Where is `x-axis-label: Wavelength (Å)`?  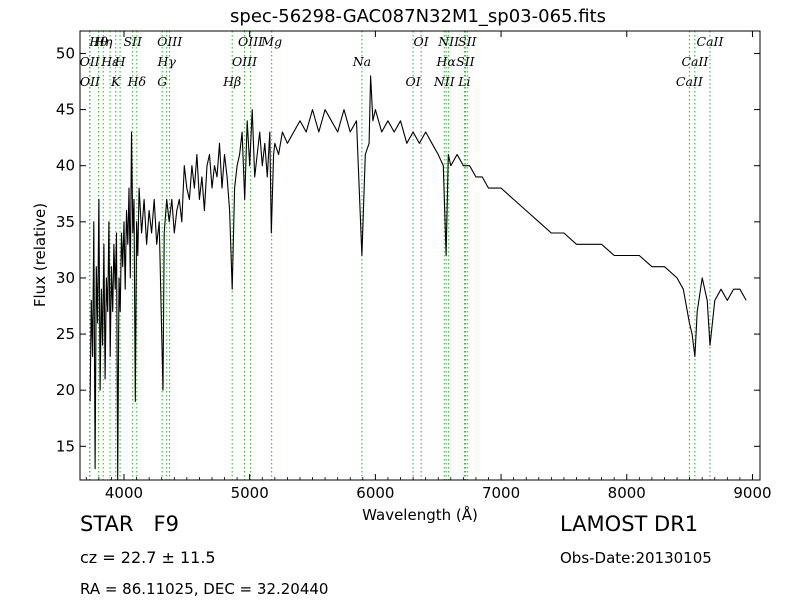 x-axis-label: Wavelength (Å) is located at coordinates (420, 514).